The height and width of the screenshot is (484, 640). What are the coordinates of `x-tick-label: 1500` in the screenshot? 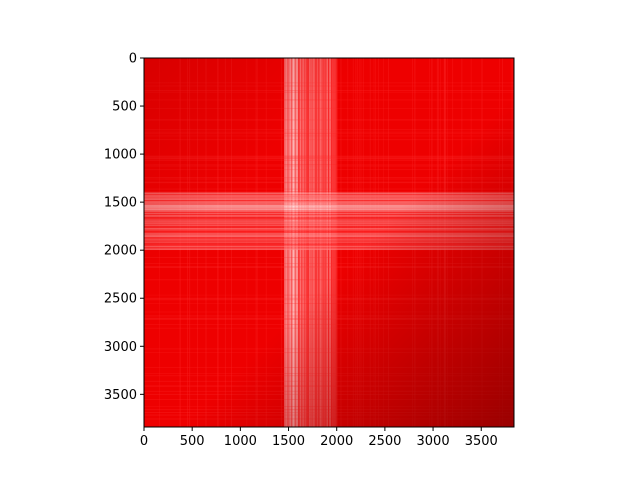 It's located at (288, 441).